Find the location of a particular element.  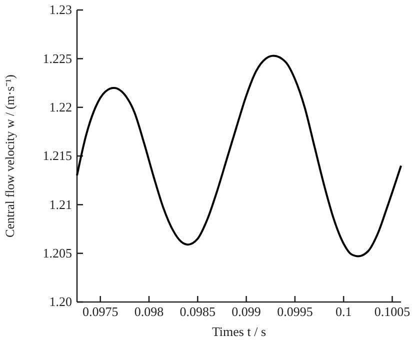

y-tick-label: 1.205 is located at coordinates (57, 252).